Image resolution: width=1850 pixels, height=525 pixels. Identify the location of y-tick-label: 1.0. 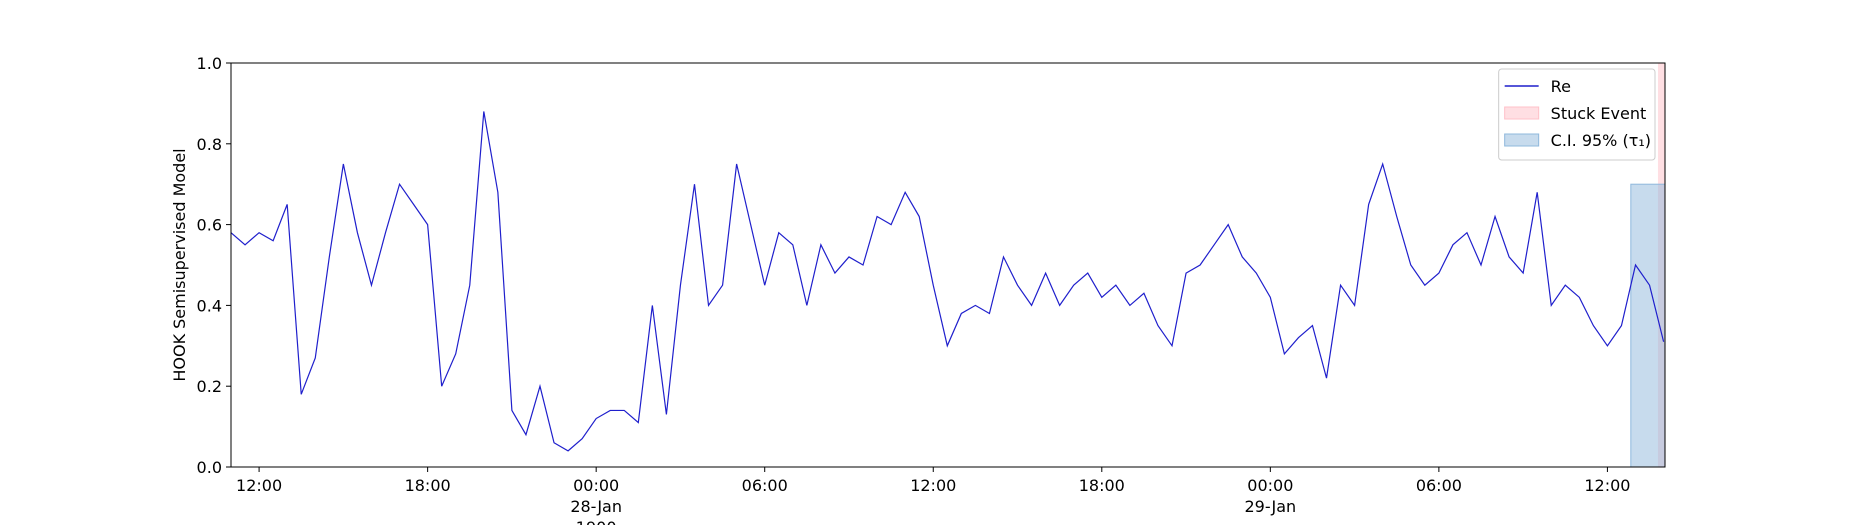
(209, 63).